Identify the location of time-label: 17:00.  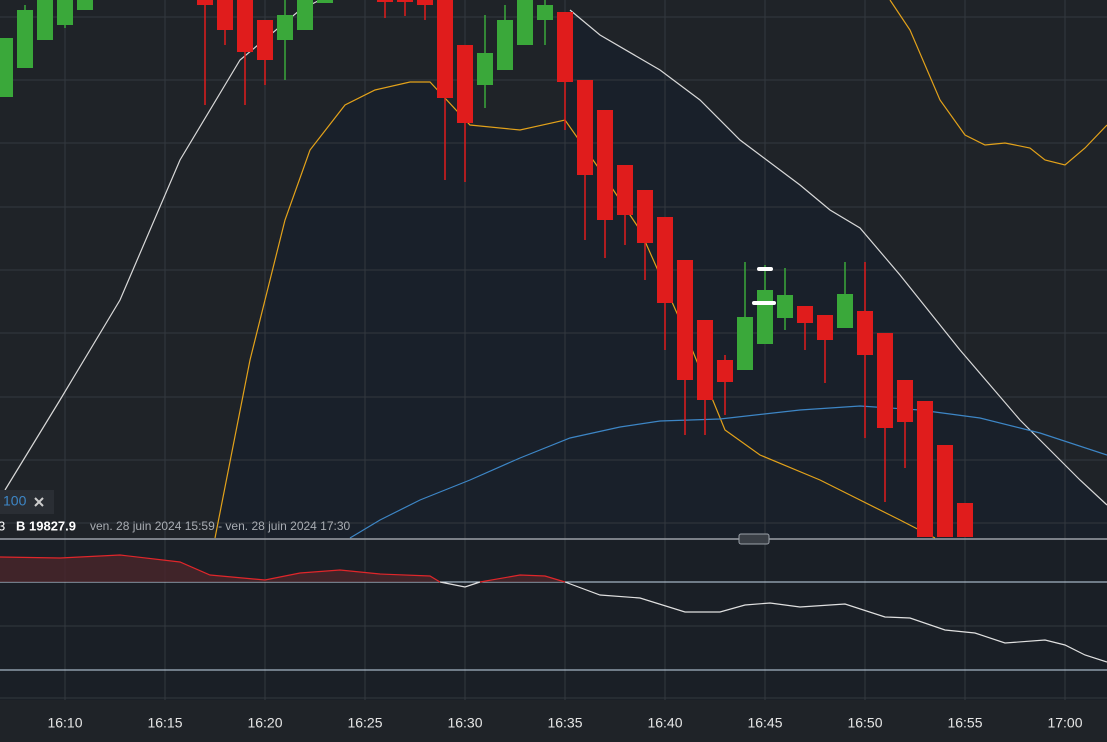
(1064, 723).